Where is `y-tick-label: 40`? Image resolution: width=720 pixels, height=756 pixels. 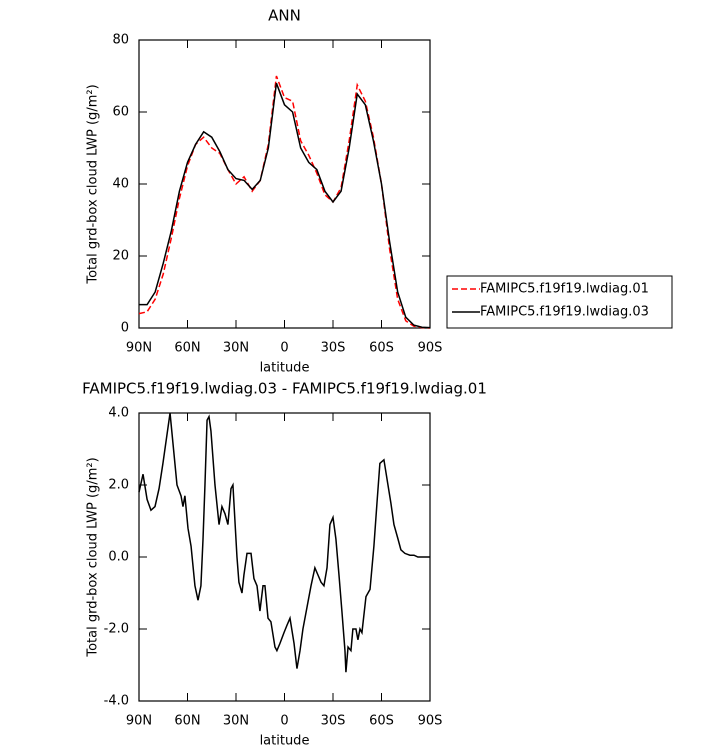 y-tick-label: 40 is located at coordinates (120, 184).